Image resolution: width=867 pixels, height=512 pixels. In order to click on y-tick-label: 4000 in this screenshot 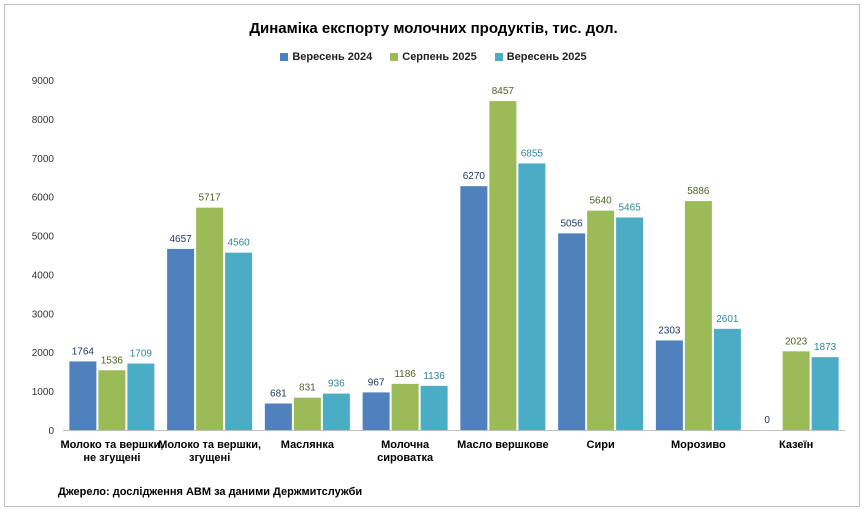, I will do `click(43, 275)`.